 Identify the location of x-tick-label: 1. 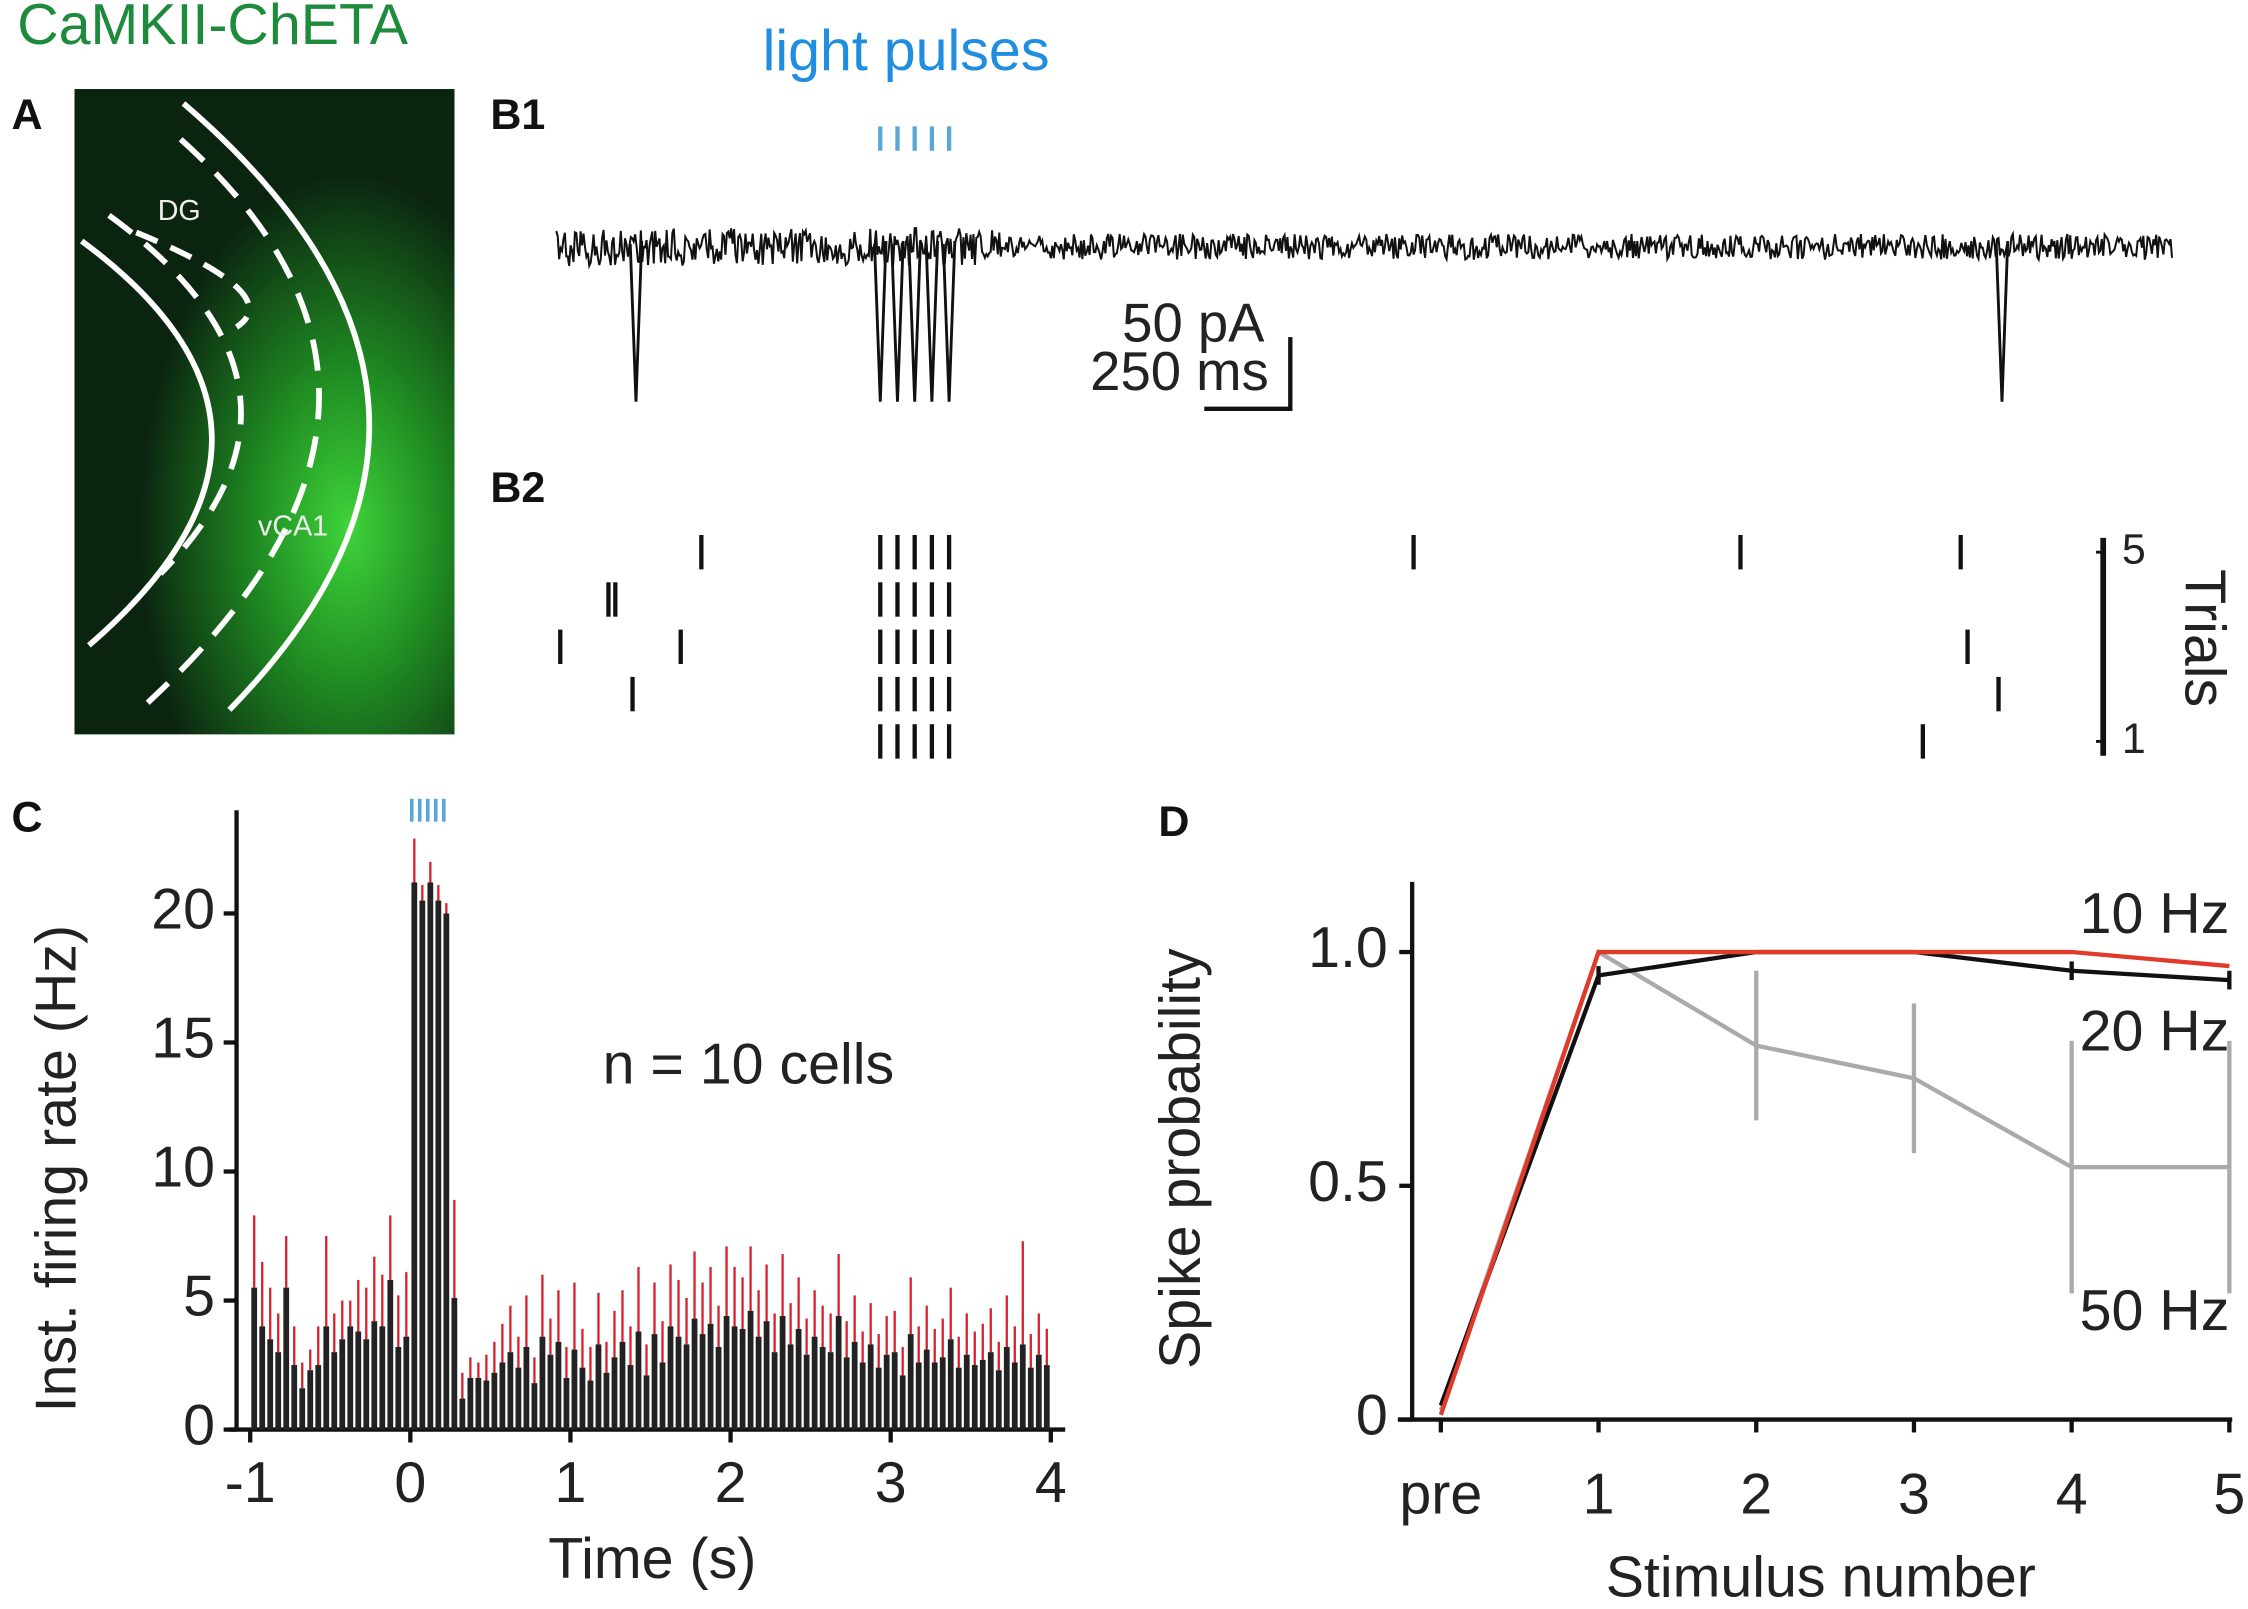
(1599, 1495).